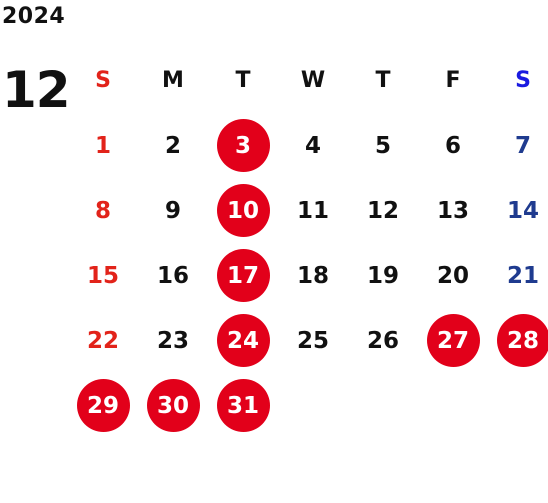  I want to click on day-number: 1, so click(102, 145).